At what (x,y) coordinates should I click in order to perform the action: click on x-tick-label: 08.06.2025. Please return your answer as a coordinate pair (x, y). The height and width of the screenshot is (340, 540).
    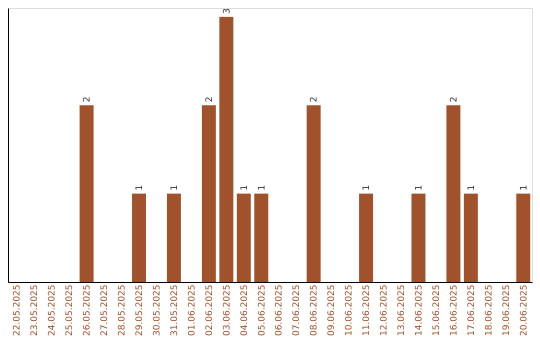
    Looking at the image, I should click on (315, 310).